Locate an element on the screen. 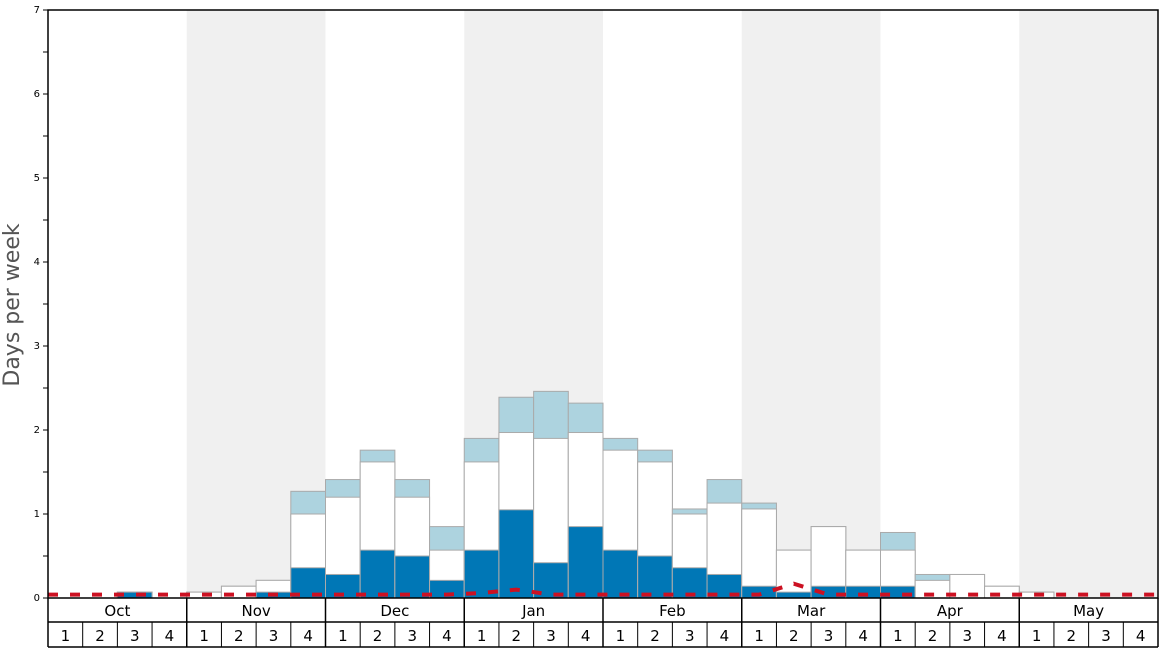 Image resolution: width=1168 pixels, height=648 pixels. y-tick-label-1: 1 is located at coordinates (37, 514).